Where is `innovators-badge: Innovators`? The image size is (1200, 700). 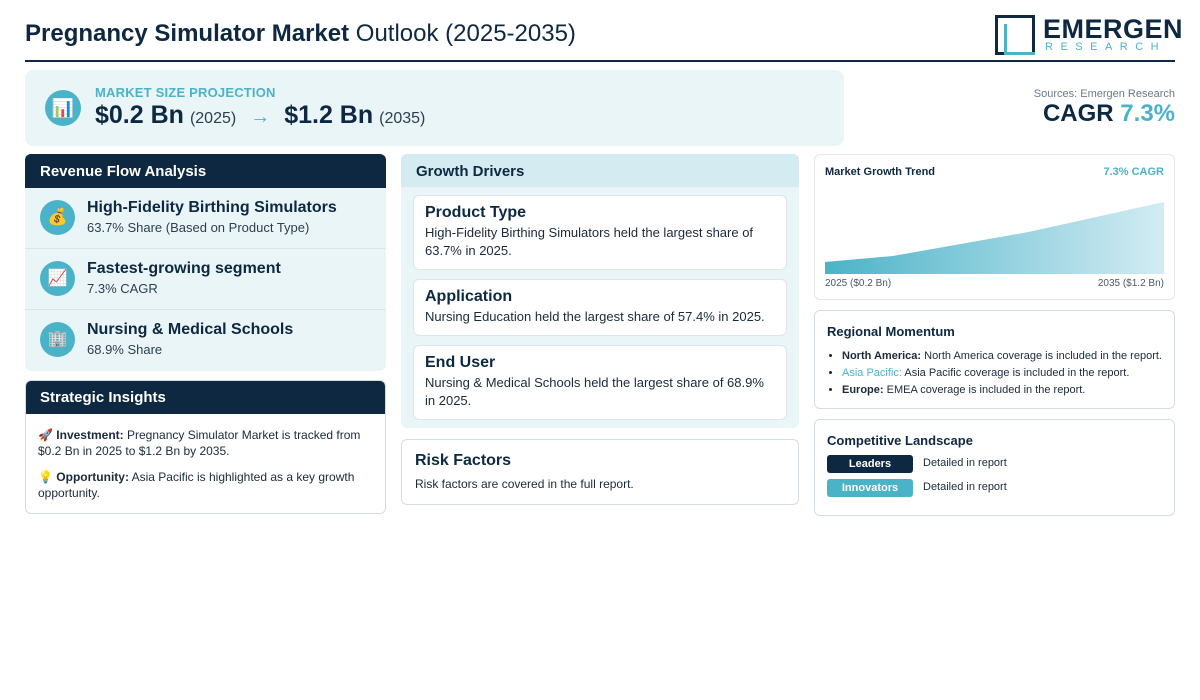 innovators-badge: Innovators is located at coordinates (870, 488).